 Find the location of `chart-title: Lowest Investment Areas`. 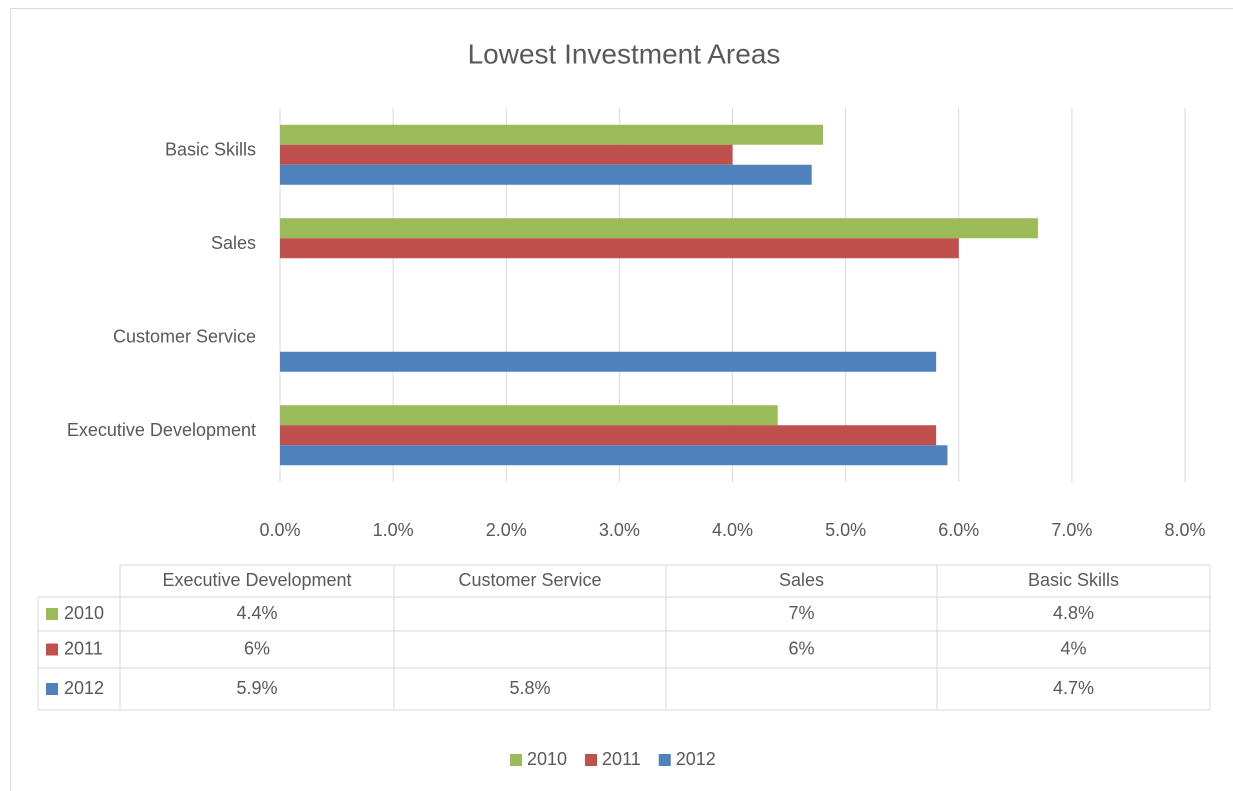

chart-title: Lowest Investment Areas is located at coordinates (624, 53).